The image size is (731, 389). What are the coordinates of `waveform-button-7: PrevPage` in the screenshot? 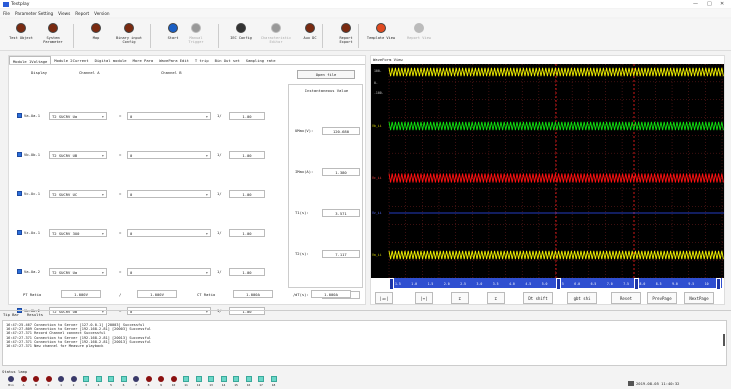 It's located at (662, 298).